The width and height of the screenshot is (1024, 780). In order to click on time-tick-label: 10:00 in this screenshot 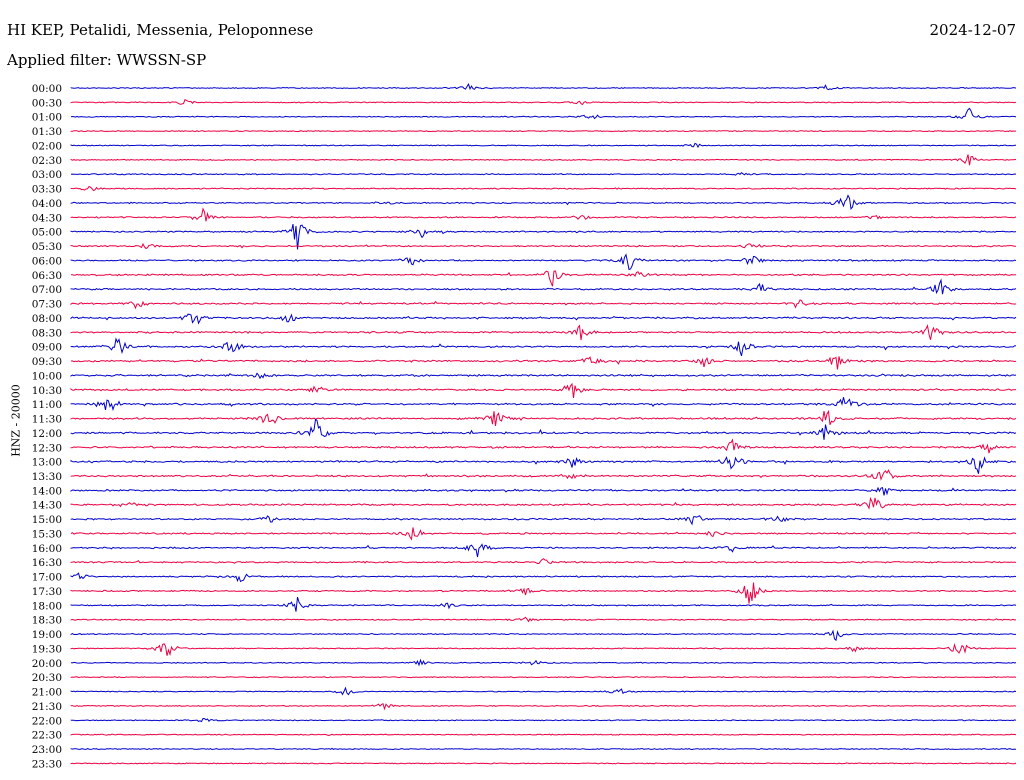, I will do `click(47, 376)`.